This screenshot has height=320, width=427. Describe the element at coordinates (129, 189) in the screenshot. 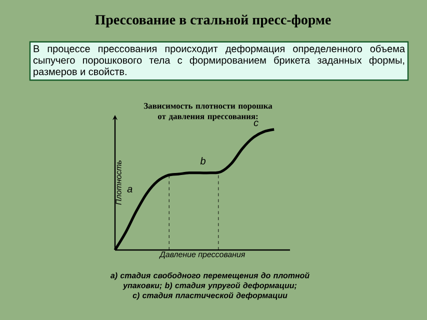

I see `annotation: a` at that location.